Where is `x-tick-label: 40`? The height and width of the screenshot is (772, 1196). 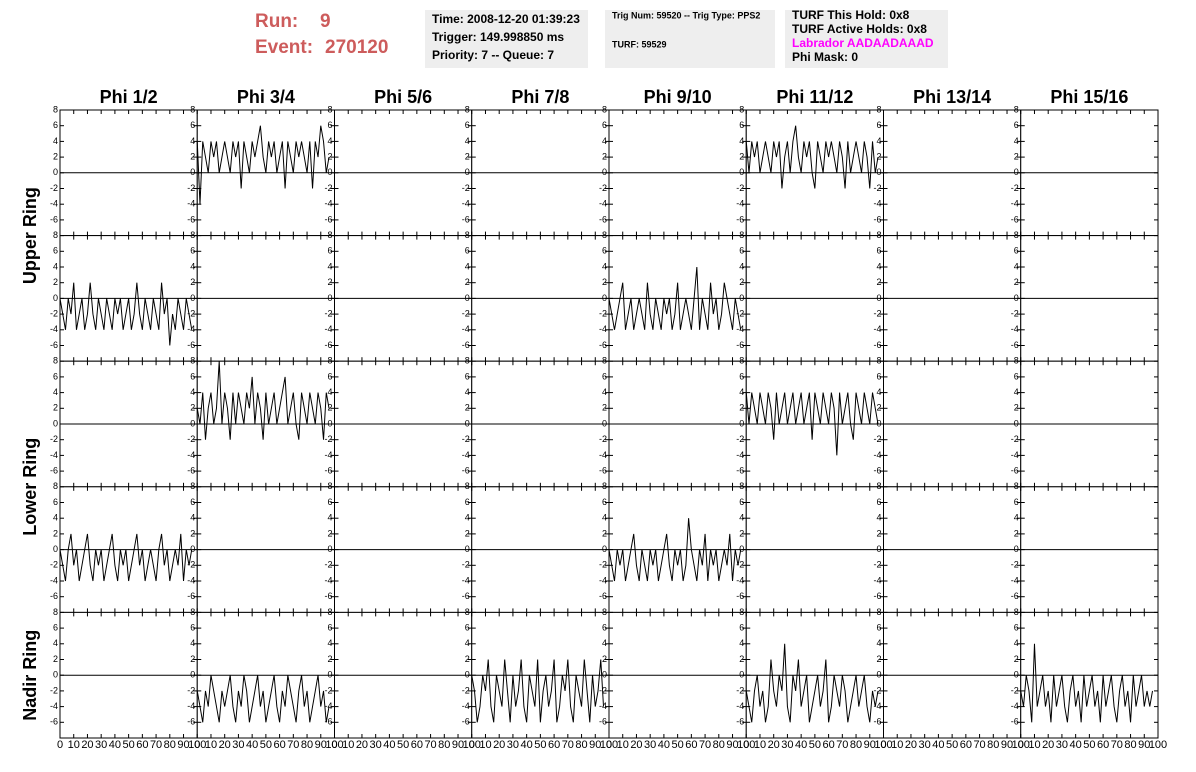
x-tick-label: 40 is located at coordinates (115, 745).